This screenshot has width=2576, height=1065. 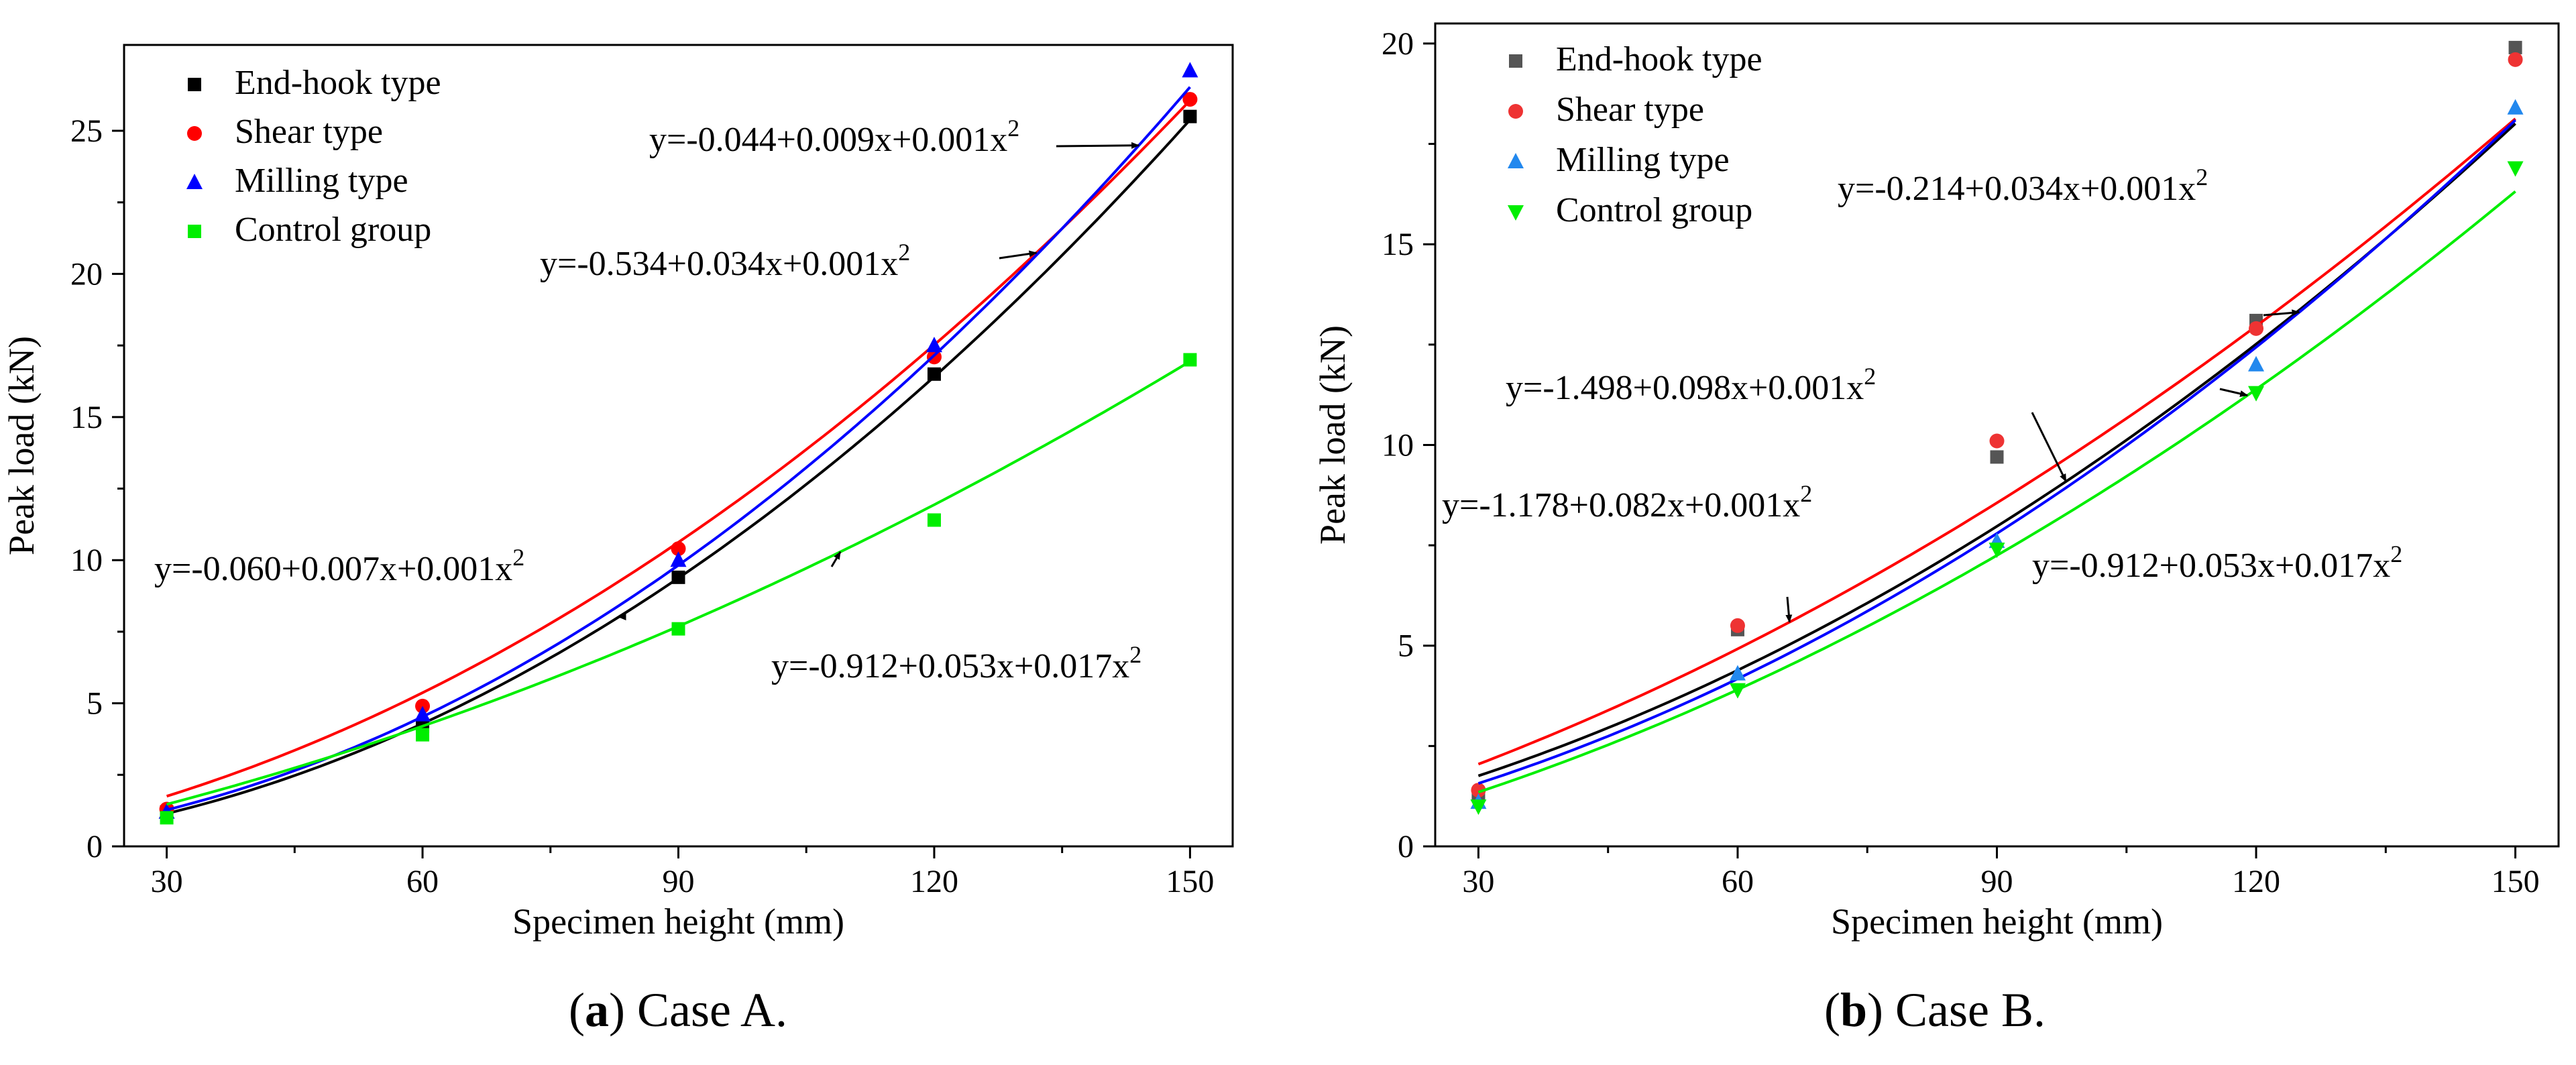 I want to click on caption-text: Case B., so click(x=1964, y=1010).